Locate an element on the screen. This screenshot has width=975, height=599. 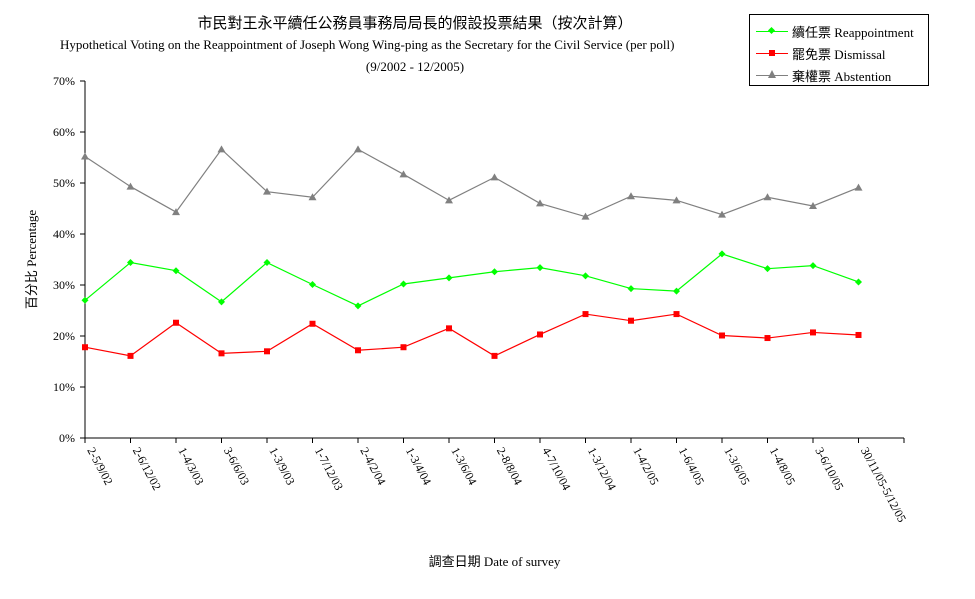
legend-label-dismissal: 罷免票 Dismissal is located at coordinates (839, 54).